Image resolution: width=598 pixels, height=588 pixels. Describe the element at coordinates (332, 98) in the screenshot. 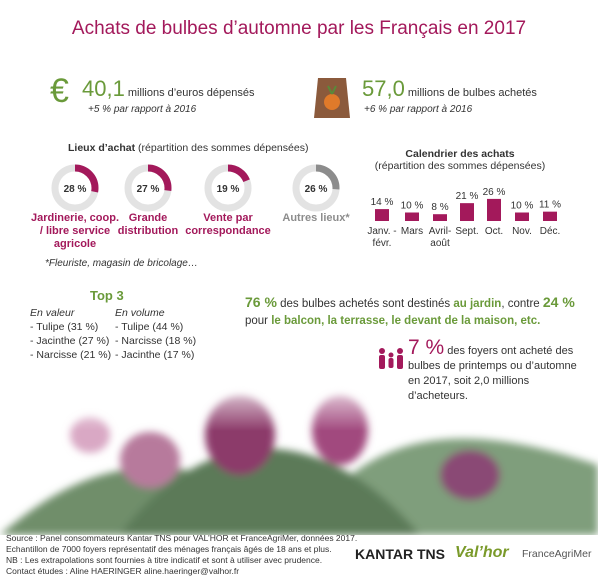

I see `bag-icon` at that location.